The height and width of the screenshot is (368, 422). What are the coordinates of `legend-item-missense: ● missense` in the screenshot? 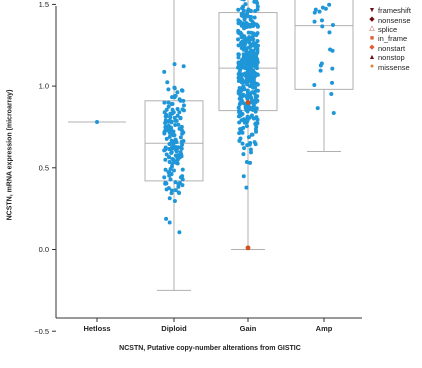 It's located at (389, 67).